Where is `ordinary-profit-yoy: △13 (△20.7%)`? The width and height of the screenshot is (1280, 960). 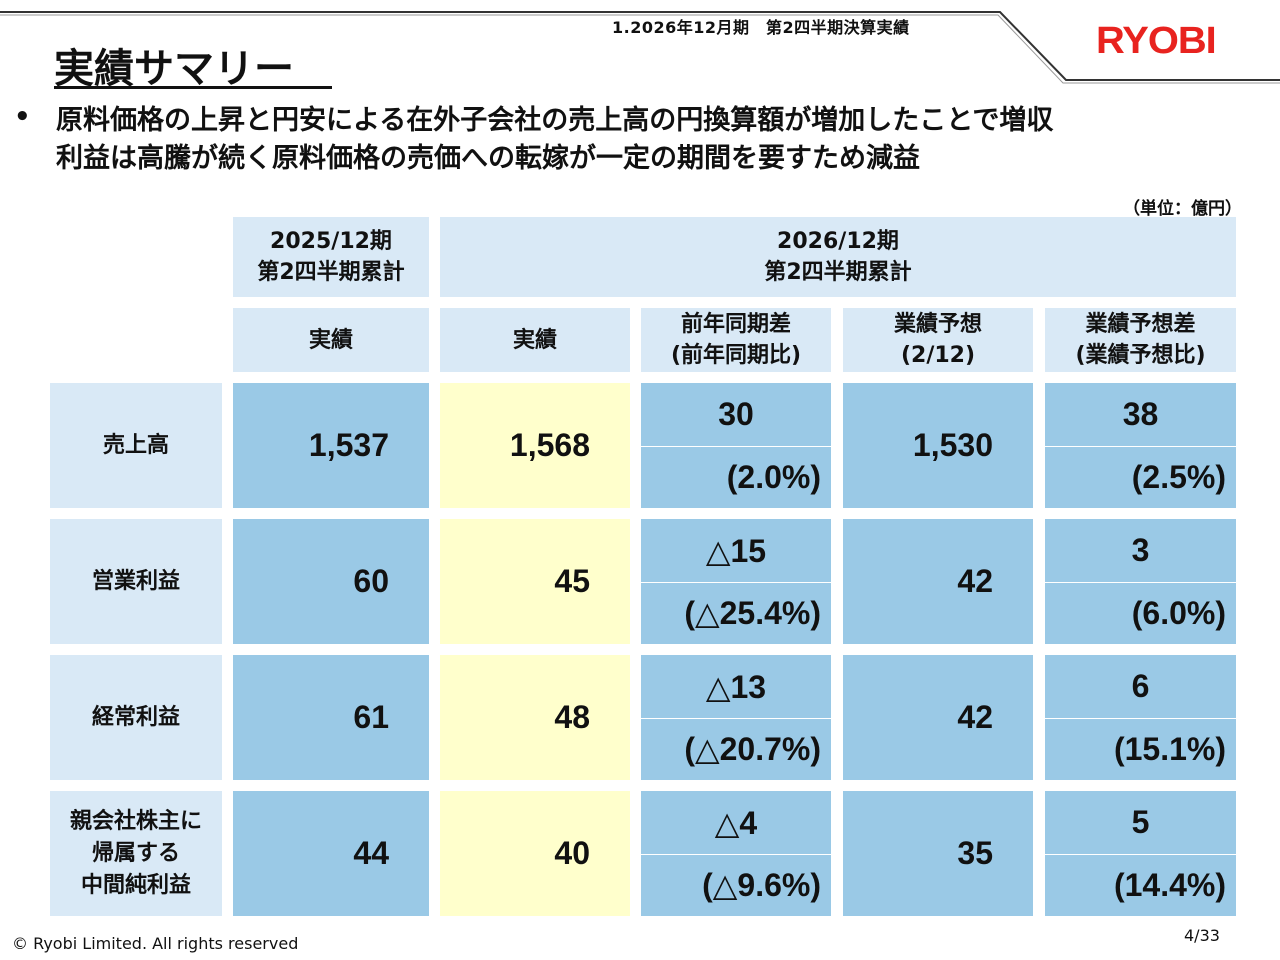
ordinary-profit-yoy: △13 (△20.7%) is located at coordinates (736, 717).